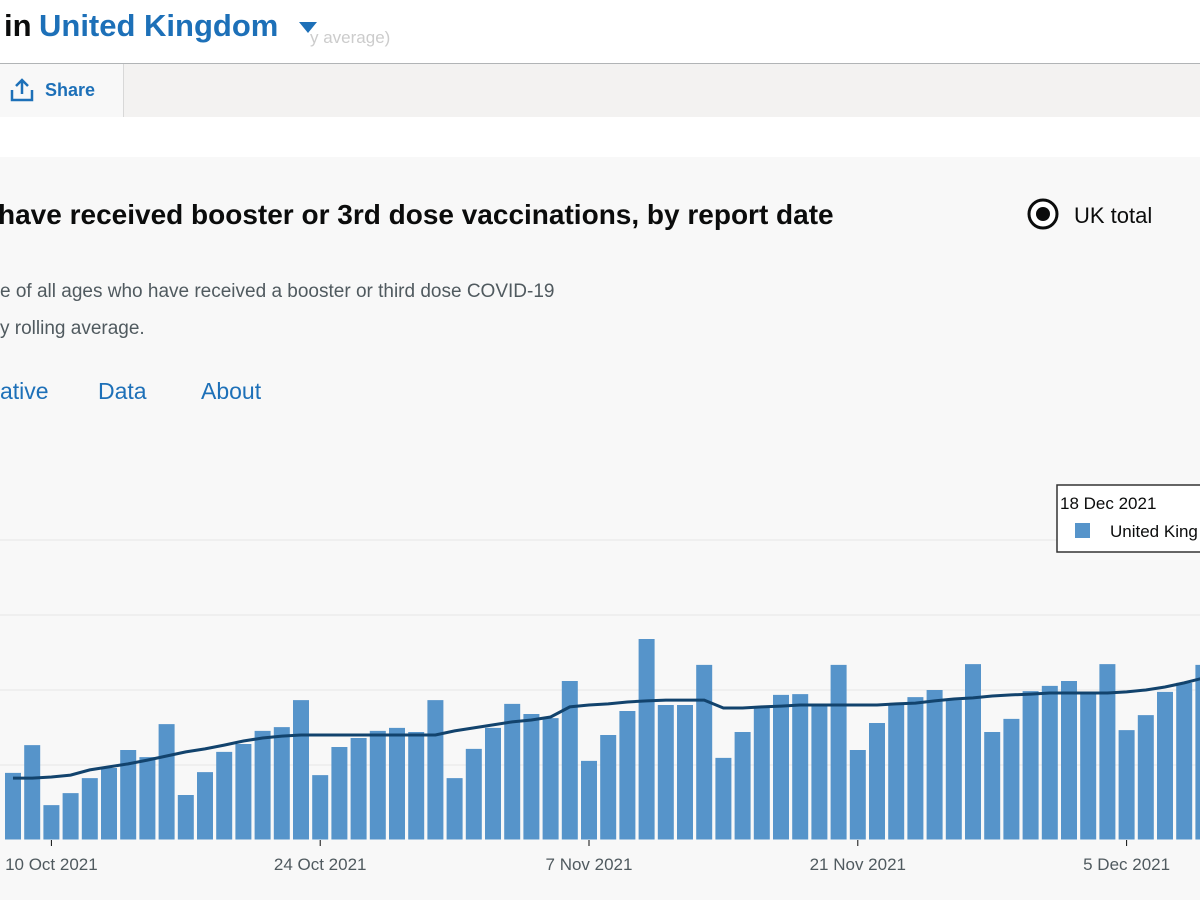 The width and height of the screenshot is (1200, 900). I want to click on tooltip-box, so click(1128, 518).